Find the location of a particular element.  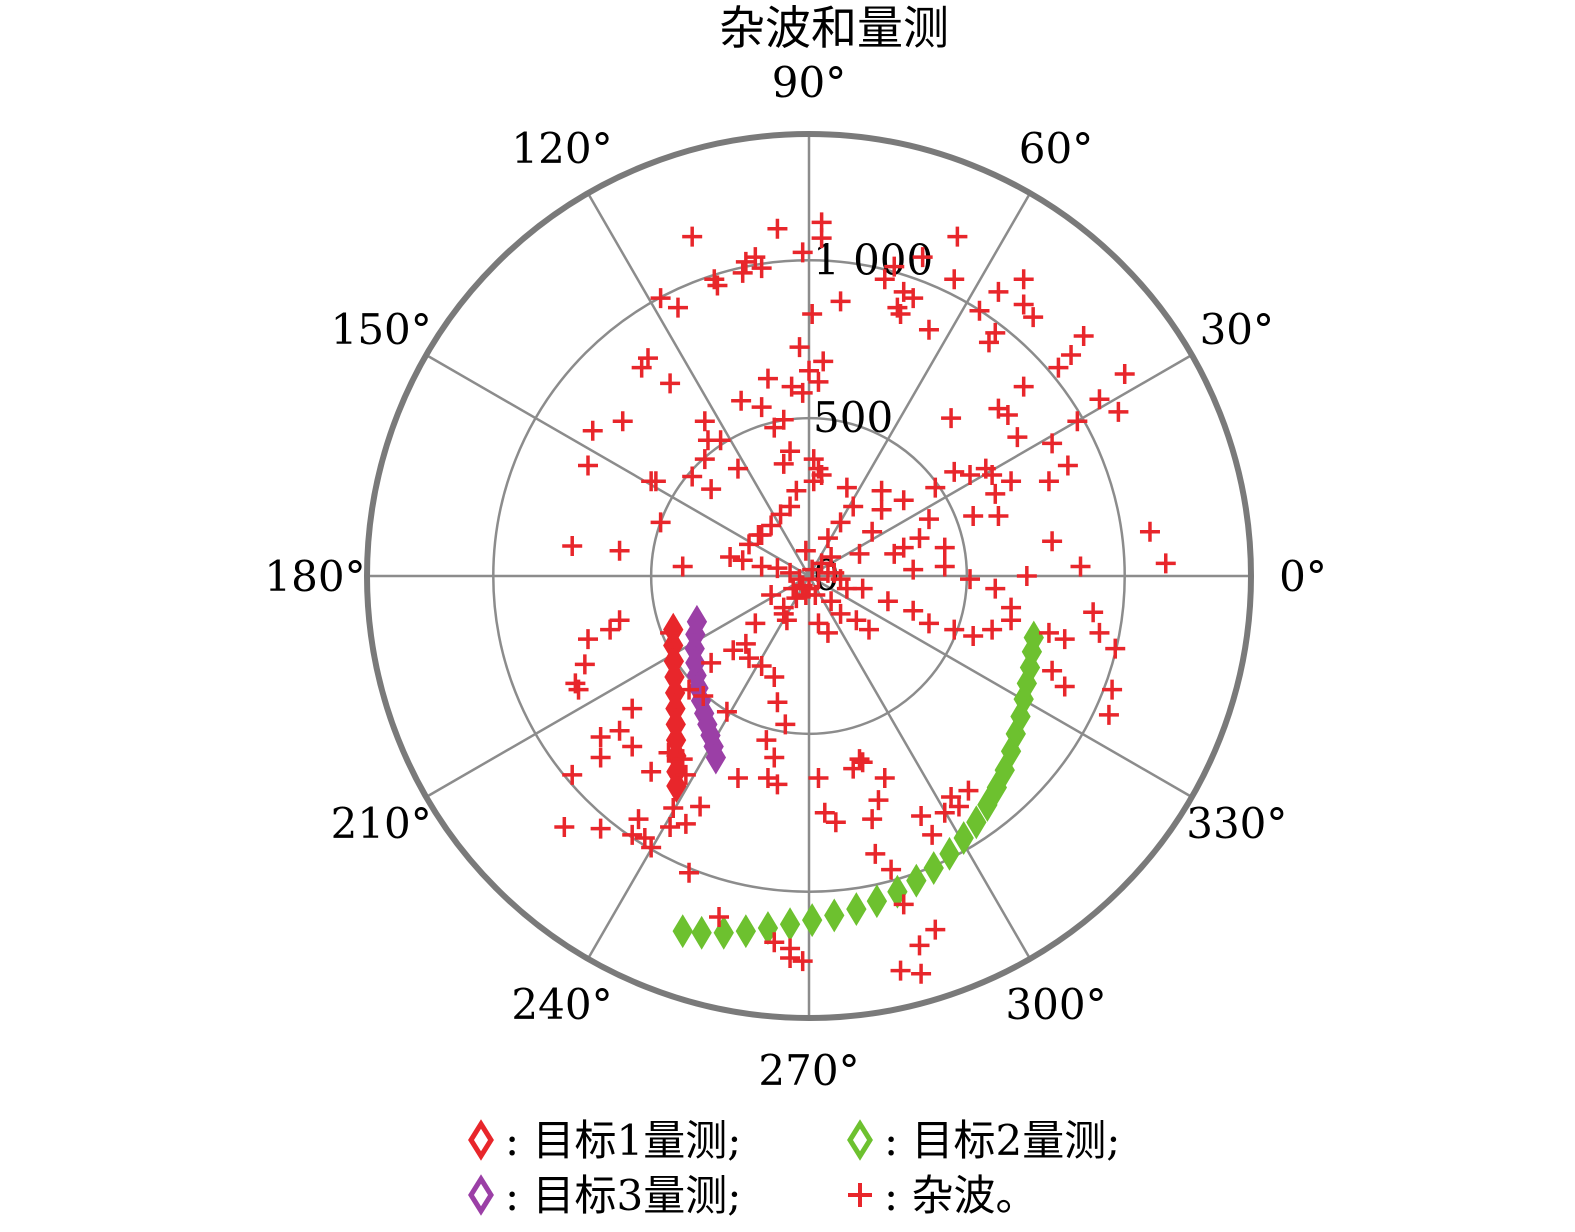

legend-diamond-marker is located at coordinates (481, 1140).